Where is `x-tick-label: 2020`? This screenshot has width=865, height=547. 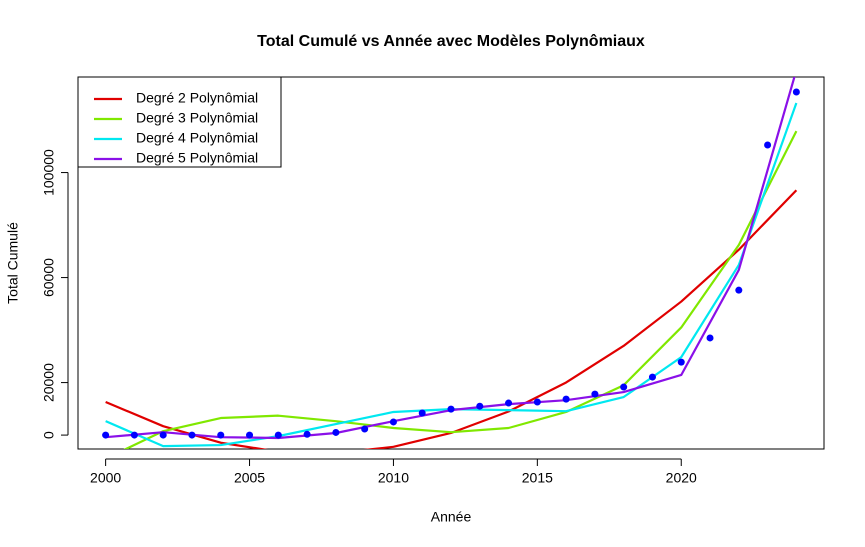 x-tick-label: 2020 is located at coordinates (681, 478).